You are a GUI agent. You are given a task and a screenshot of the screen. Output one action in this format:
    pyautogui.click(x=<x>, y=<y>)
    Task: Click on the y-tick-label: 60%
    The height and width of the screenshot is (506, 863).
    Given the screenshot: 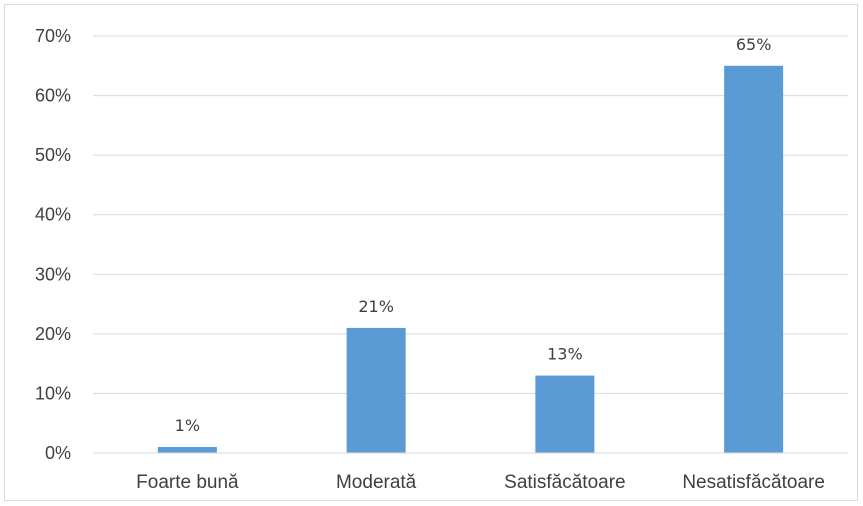 What is the action you would take?
    pyautogui.click(x=53, y=96)
    